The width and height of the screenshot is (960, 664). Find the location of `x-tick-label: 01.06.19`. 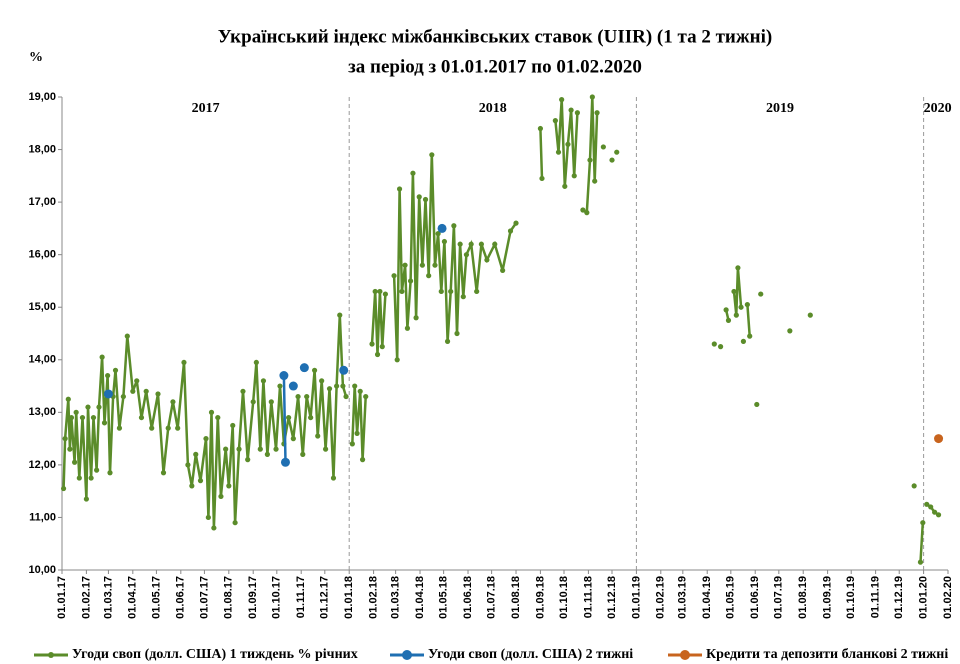

x-tick-label: 01.06.19 is located at coordinates (755, 597).